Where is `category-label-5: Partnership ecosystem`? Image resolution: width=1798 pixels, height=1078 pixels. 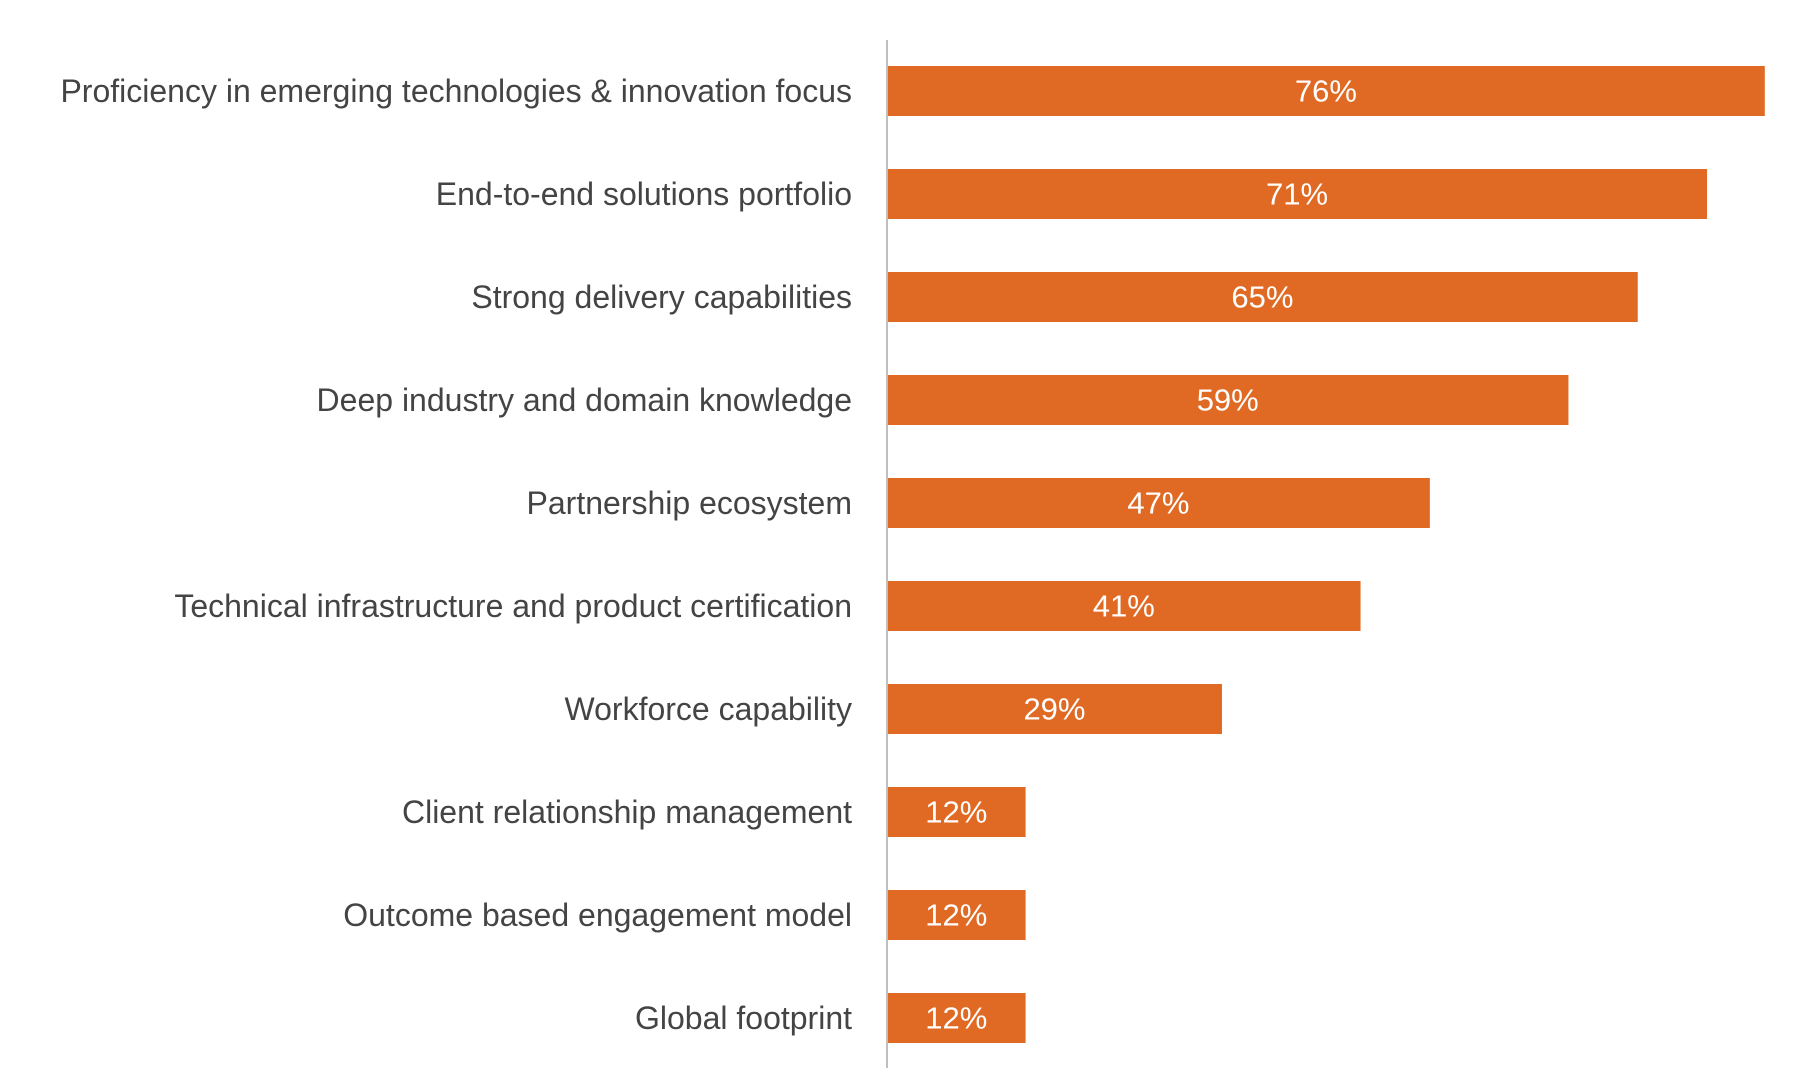
category-label-5: Partnership ecosystem is located at coordinates (689, 503).